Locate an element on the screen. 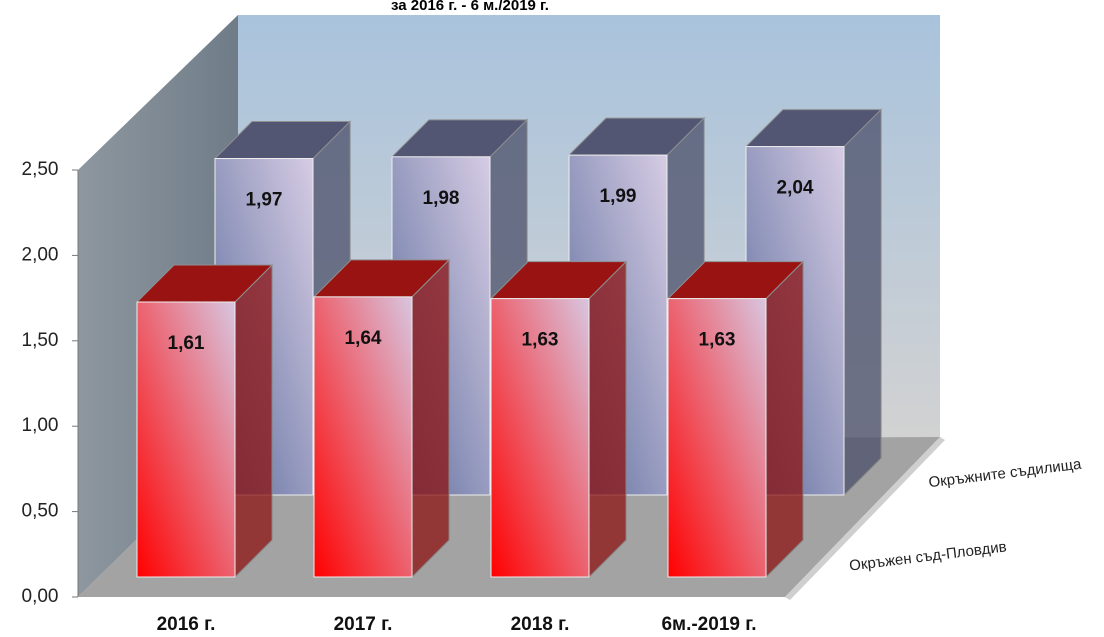 This screenshot has width=1104, height=637. y-tick-label: 0,00 is located at coordinates (40, 596).